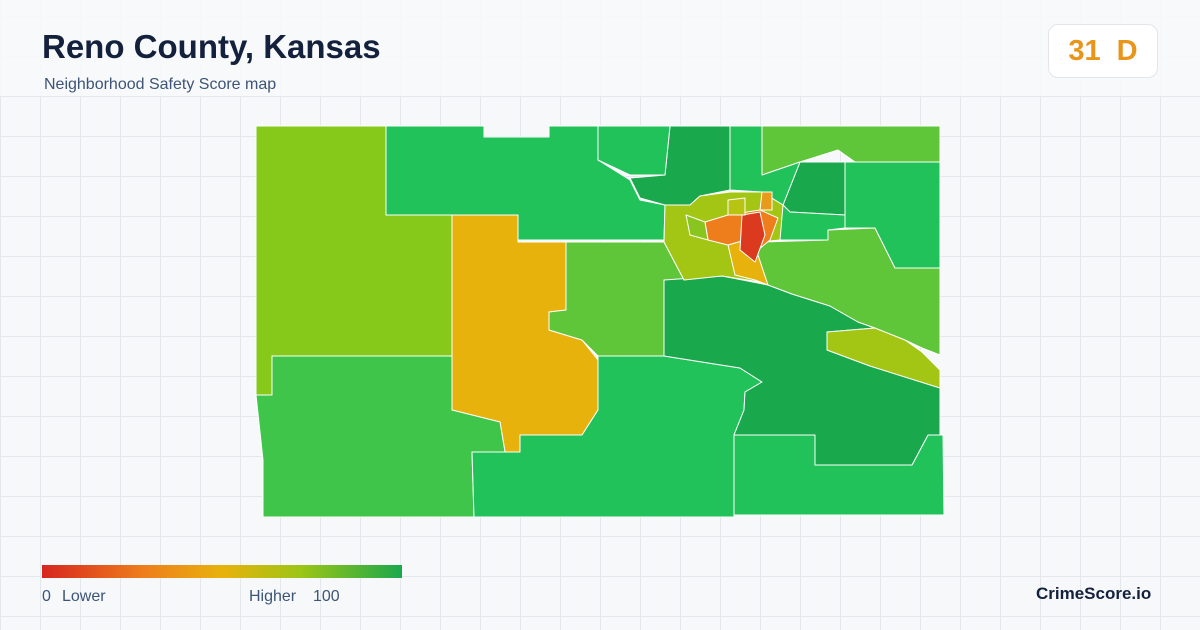 This screenshot has height=630, width=1200. I want to click on title: Reno County, Kansas, so click(211, 46).